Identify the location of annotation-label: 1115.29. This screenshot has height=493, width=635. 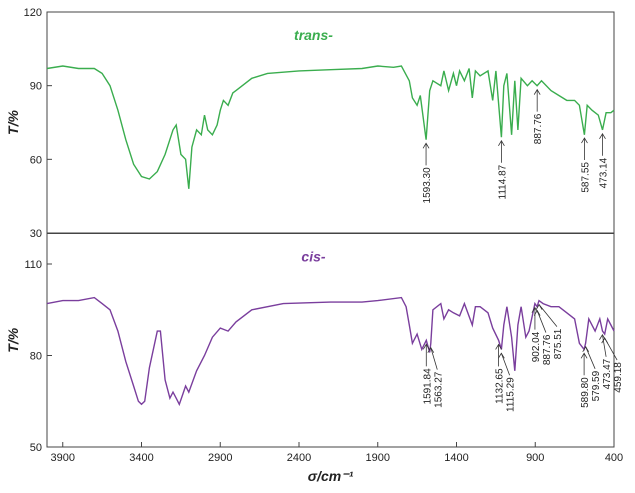
(511, 394).